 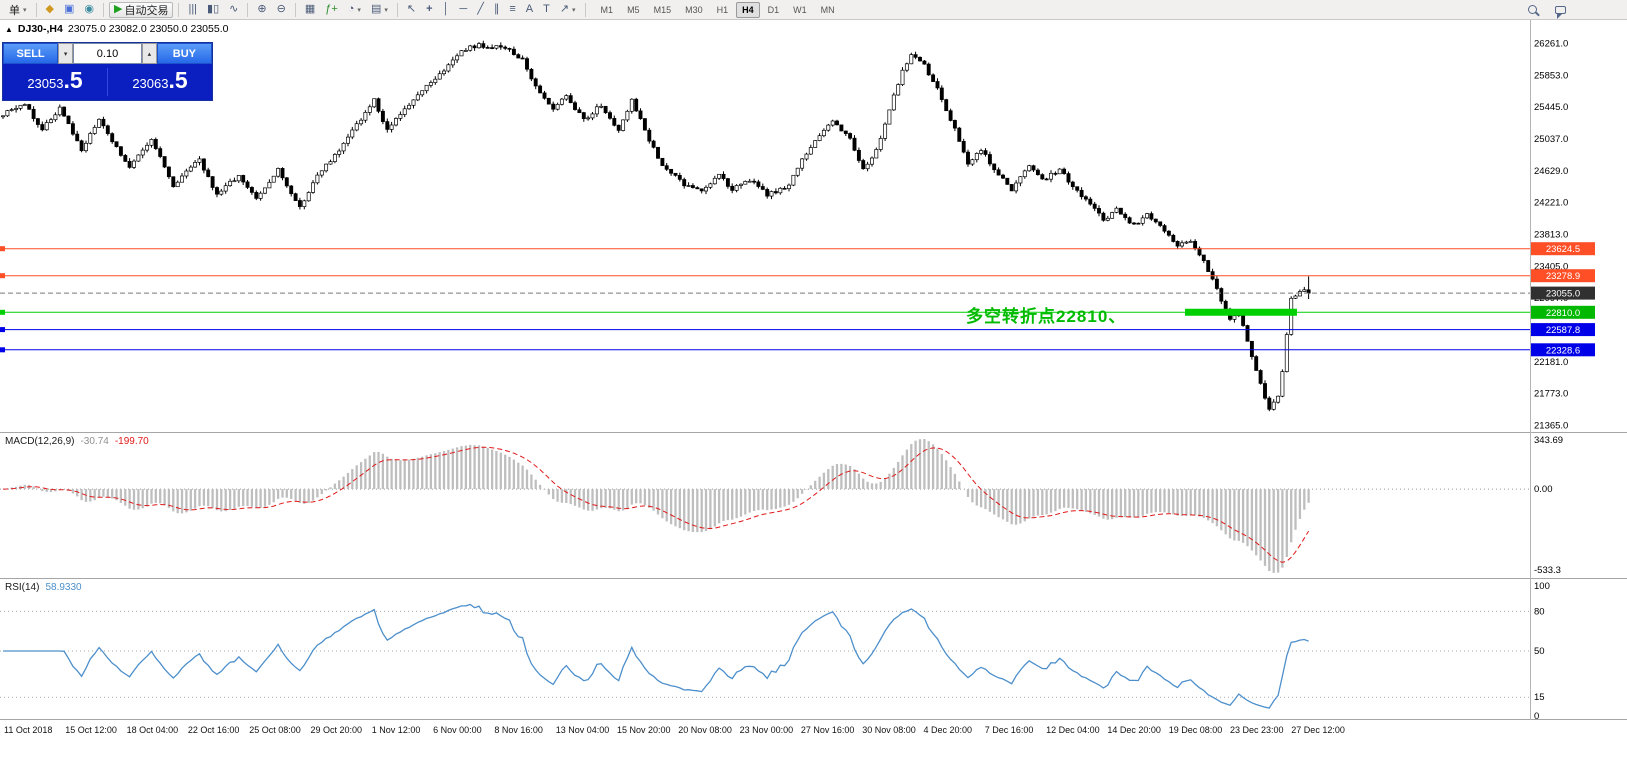 What do you see at coordinates (354, 9) in the screenshot?
I see `periods-icon: ◔ ▾` at bounding box center [354, 9].